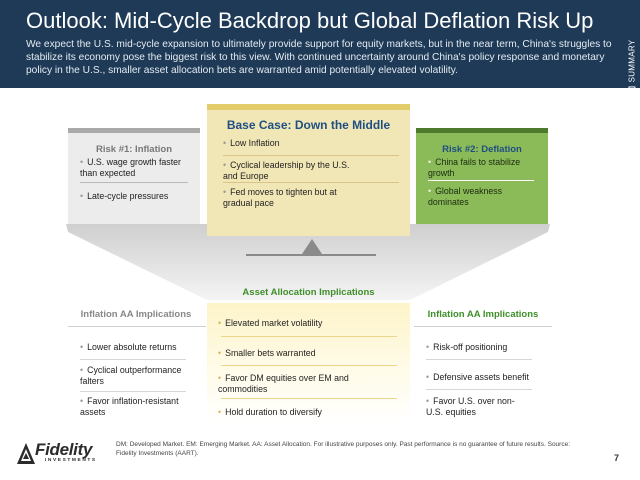 This screenshot has height=480, width=640. I want to click on base-case-title: Base Case: Down the Middle, so click(308, 125).